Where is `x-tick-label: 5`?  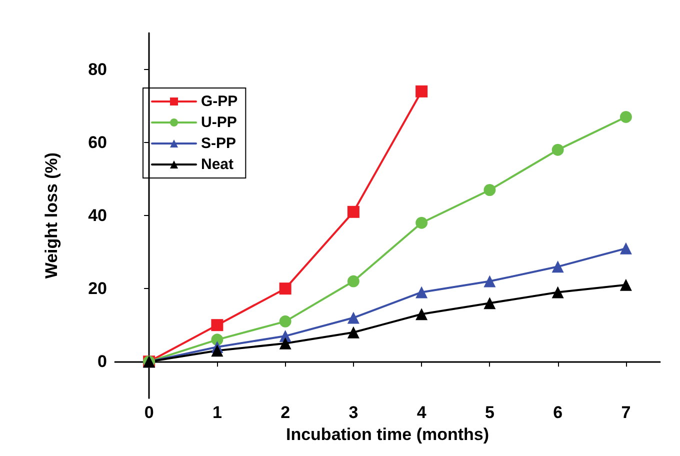
x-tick-label: 5 is located at coordinates (489, 412).